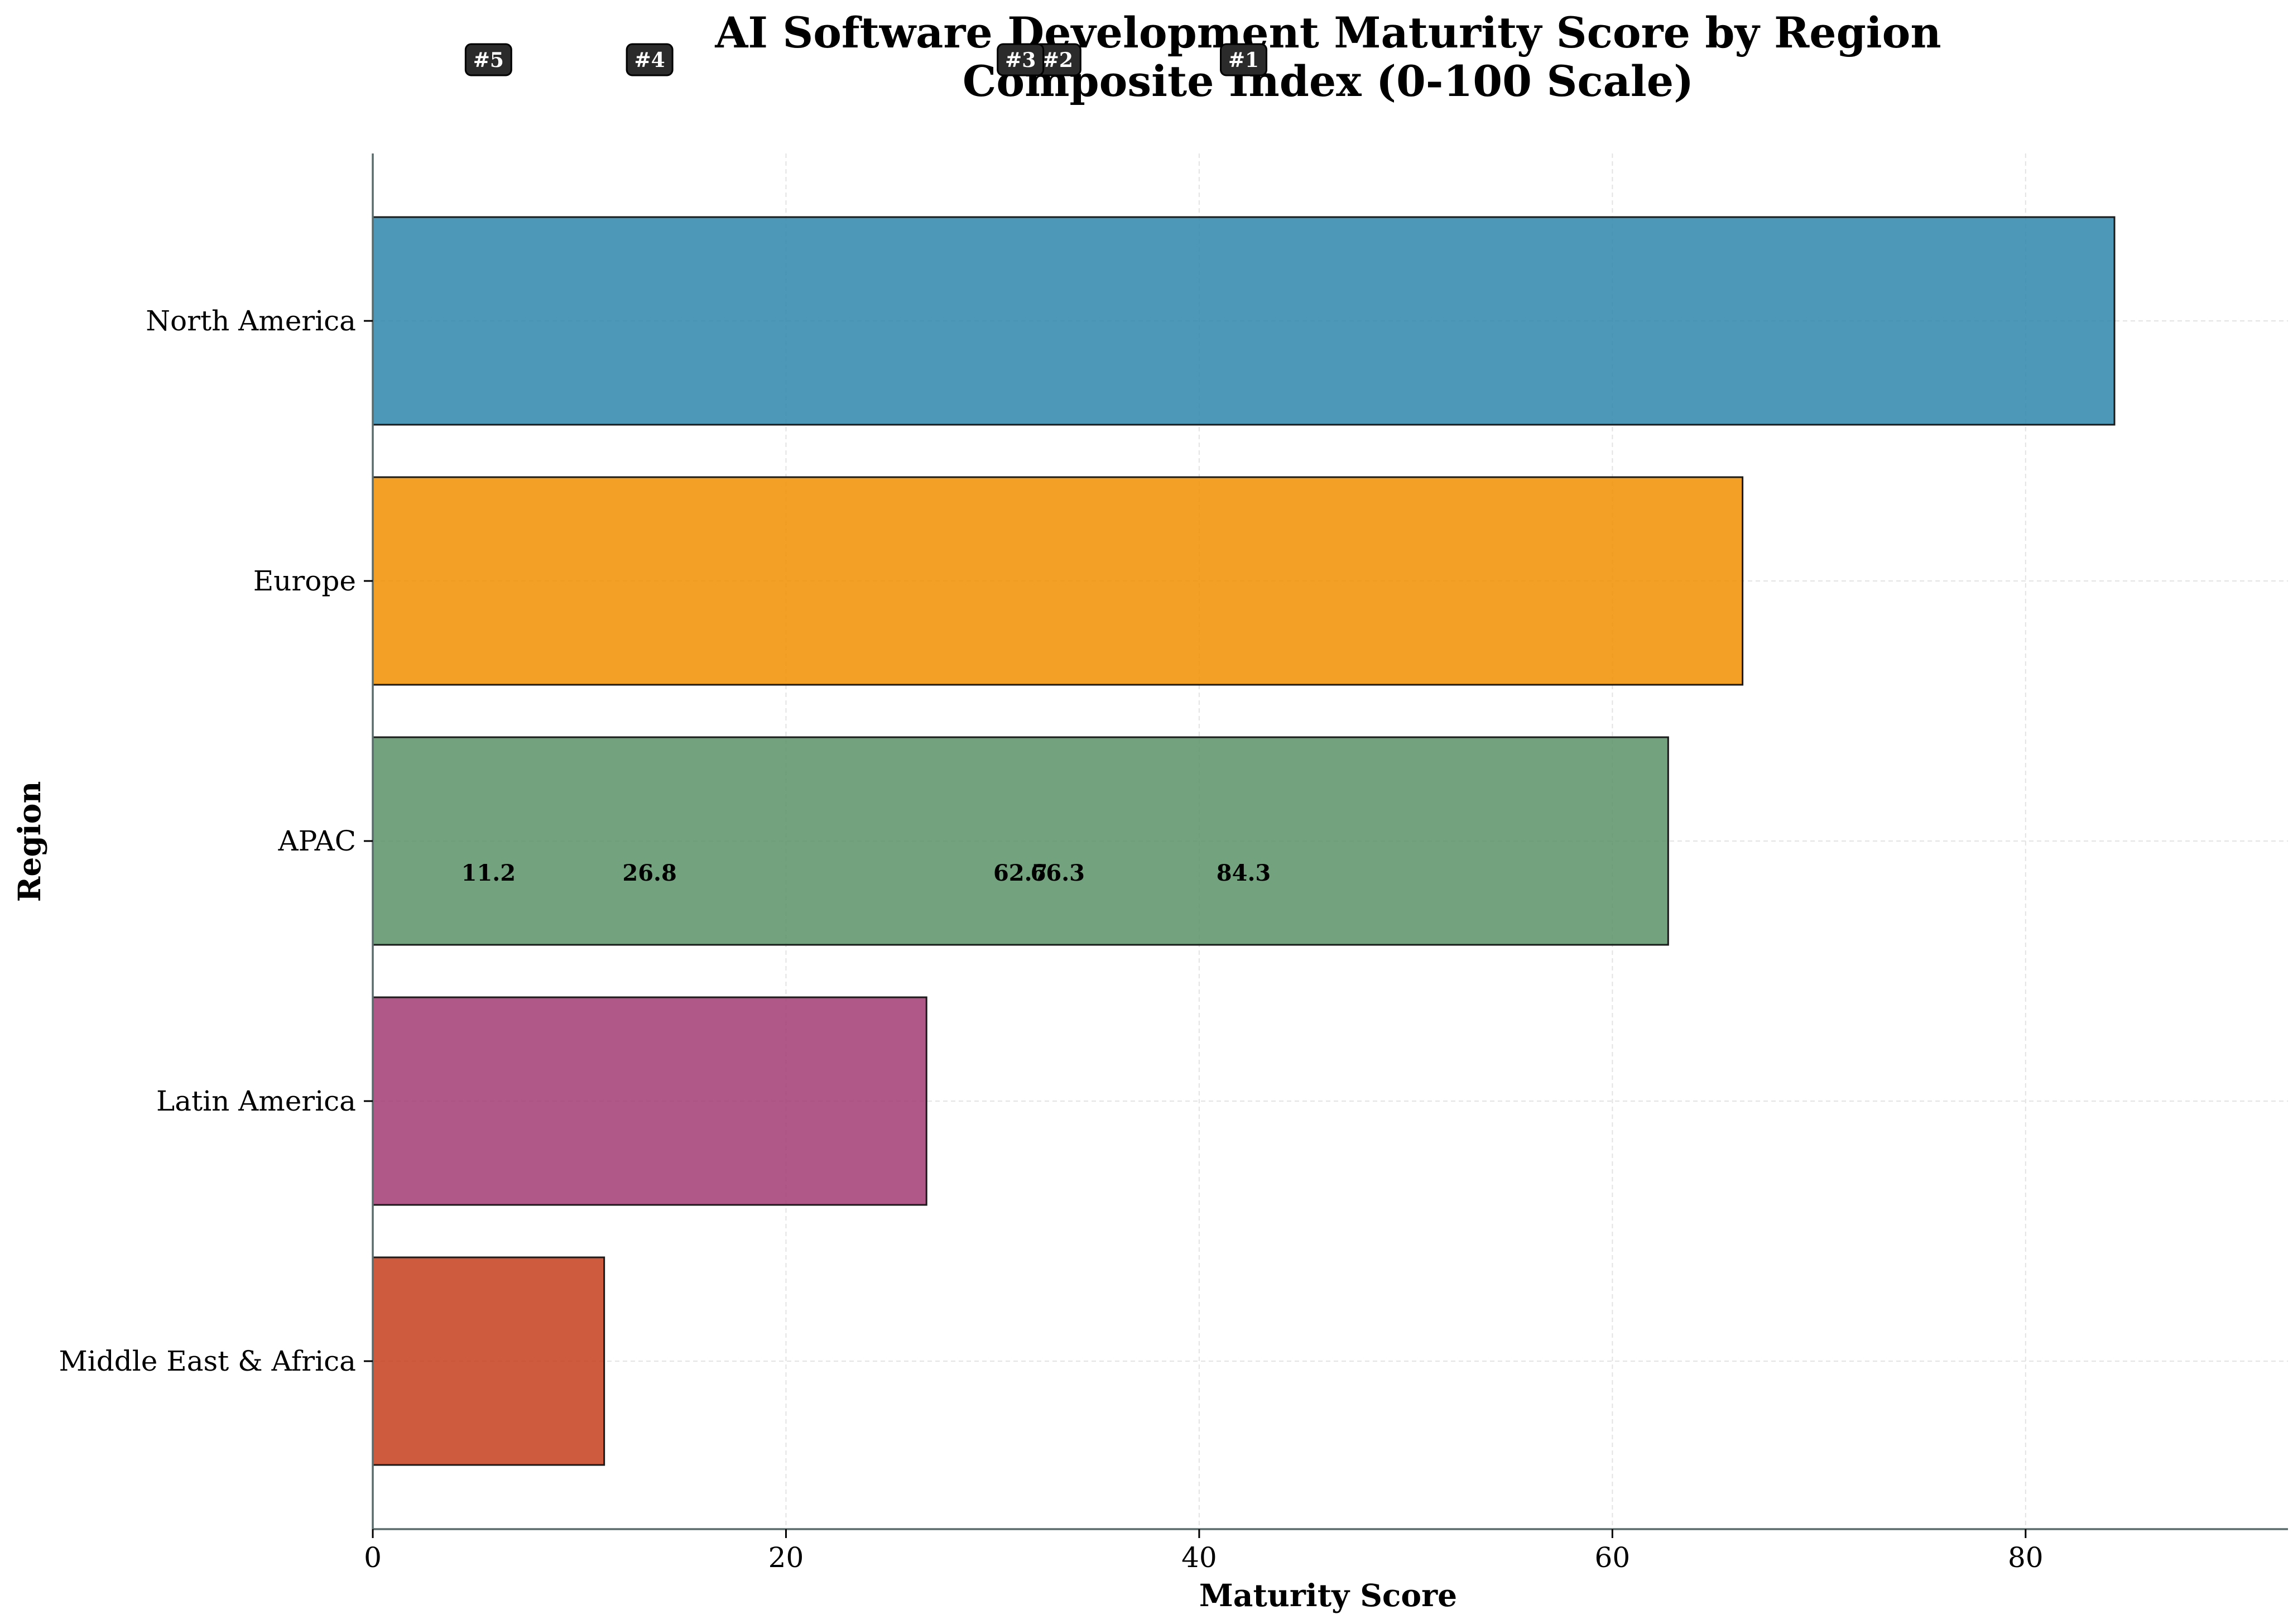 Image resolution: width=2293 pixels, height=1624 pixels. I want to click on rank-badge-label: #2, so click(1057, 60).